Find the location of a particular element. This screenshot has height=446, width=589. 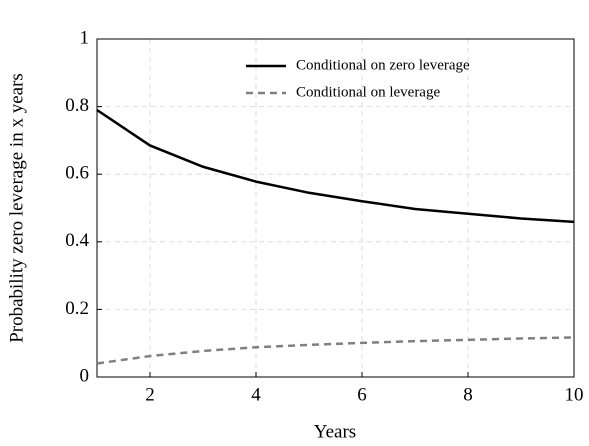

y-tick-label: 1 is located at coordinates (85, 37).